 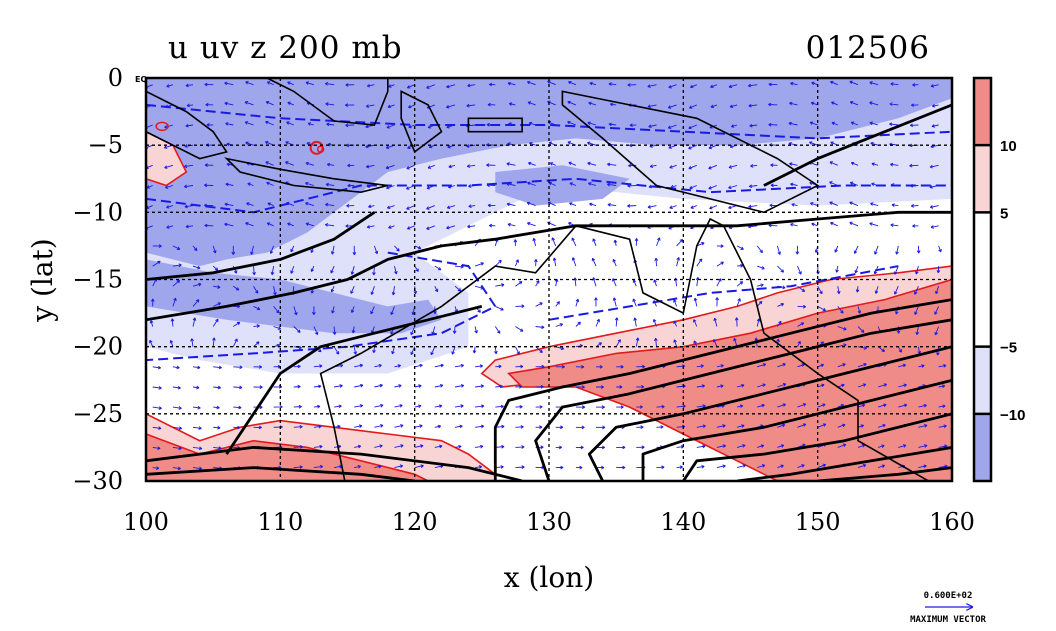 I want to click on x-tick-label: 140, so click(x=683, y=522).